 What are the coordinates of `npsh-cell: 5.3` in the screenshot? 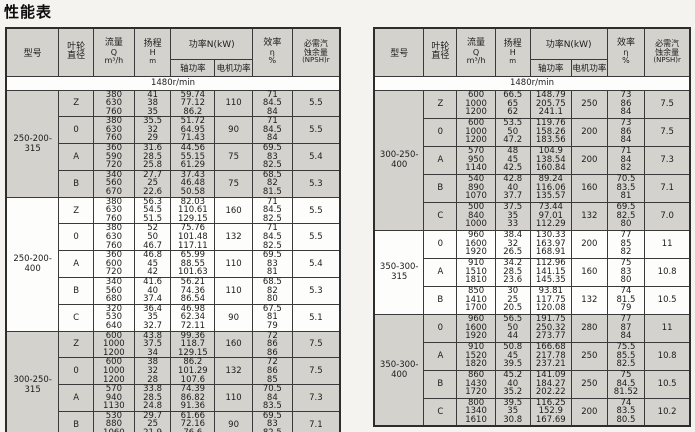 It's located at (316, 290).